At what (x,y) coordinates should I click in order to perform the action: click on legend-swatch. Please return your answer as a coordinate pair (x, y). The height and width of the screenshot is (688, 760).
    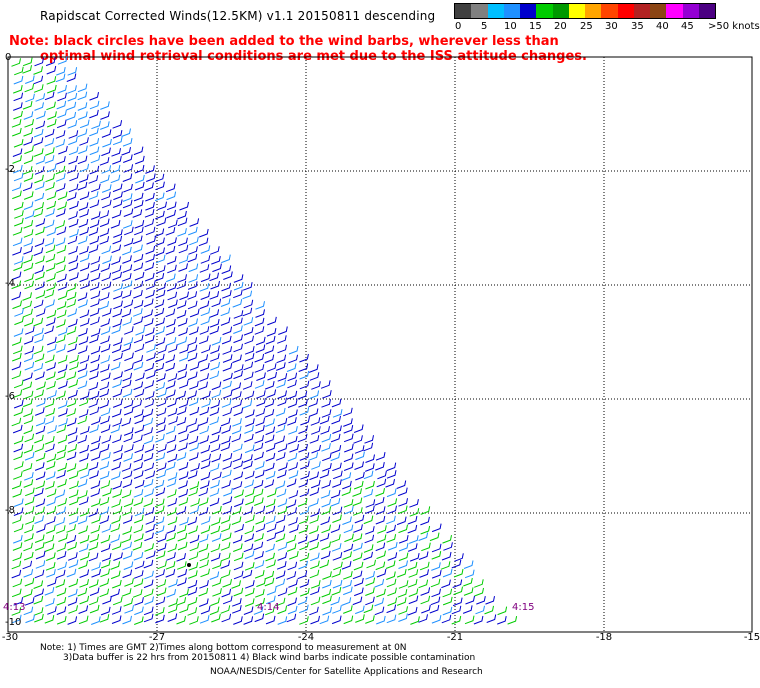
    Looking at the image, I should click on (641, 11).